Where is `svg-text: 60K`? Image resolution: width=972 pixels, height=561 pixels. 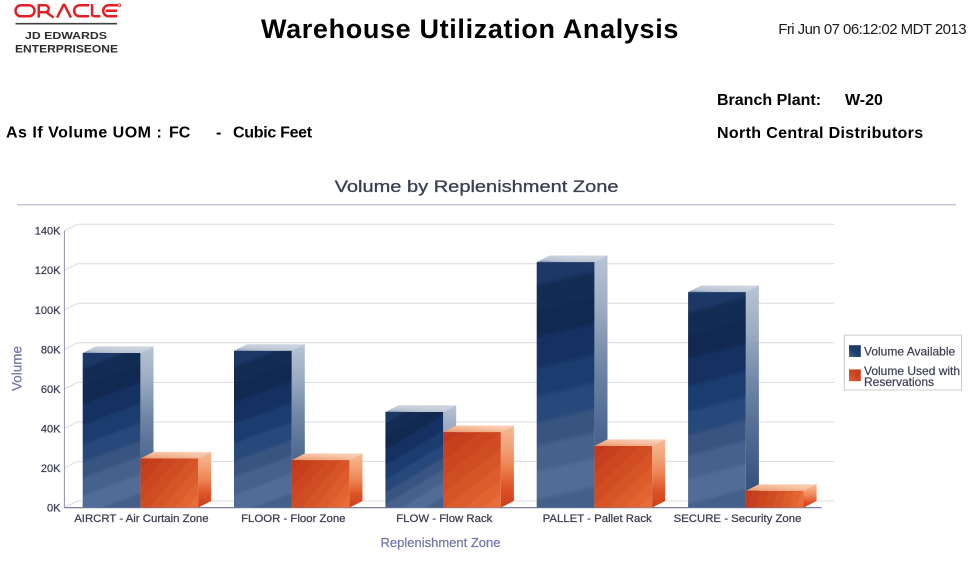
svg-text: 60K is located at coordinates (51, 390).